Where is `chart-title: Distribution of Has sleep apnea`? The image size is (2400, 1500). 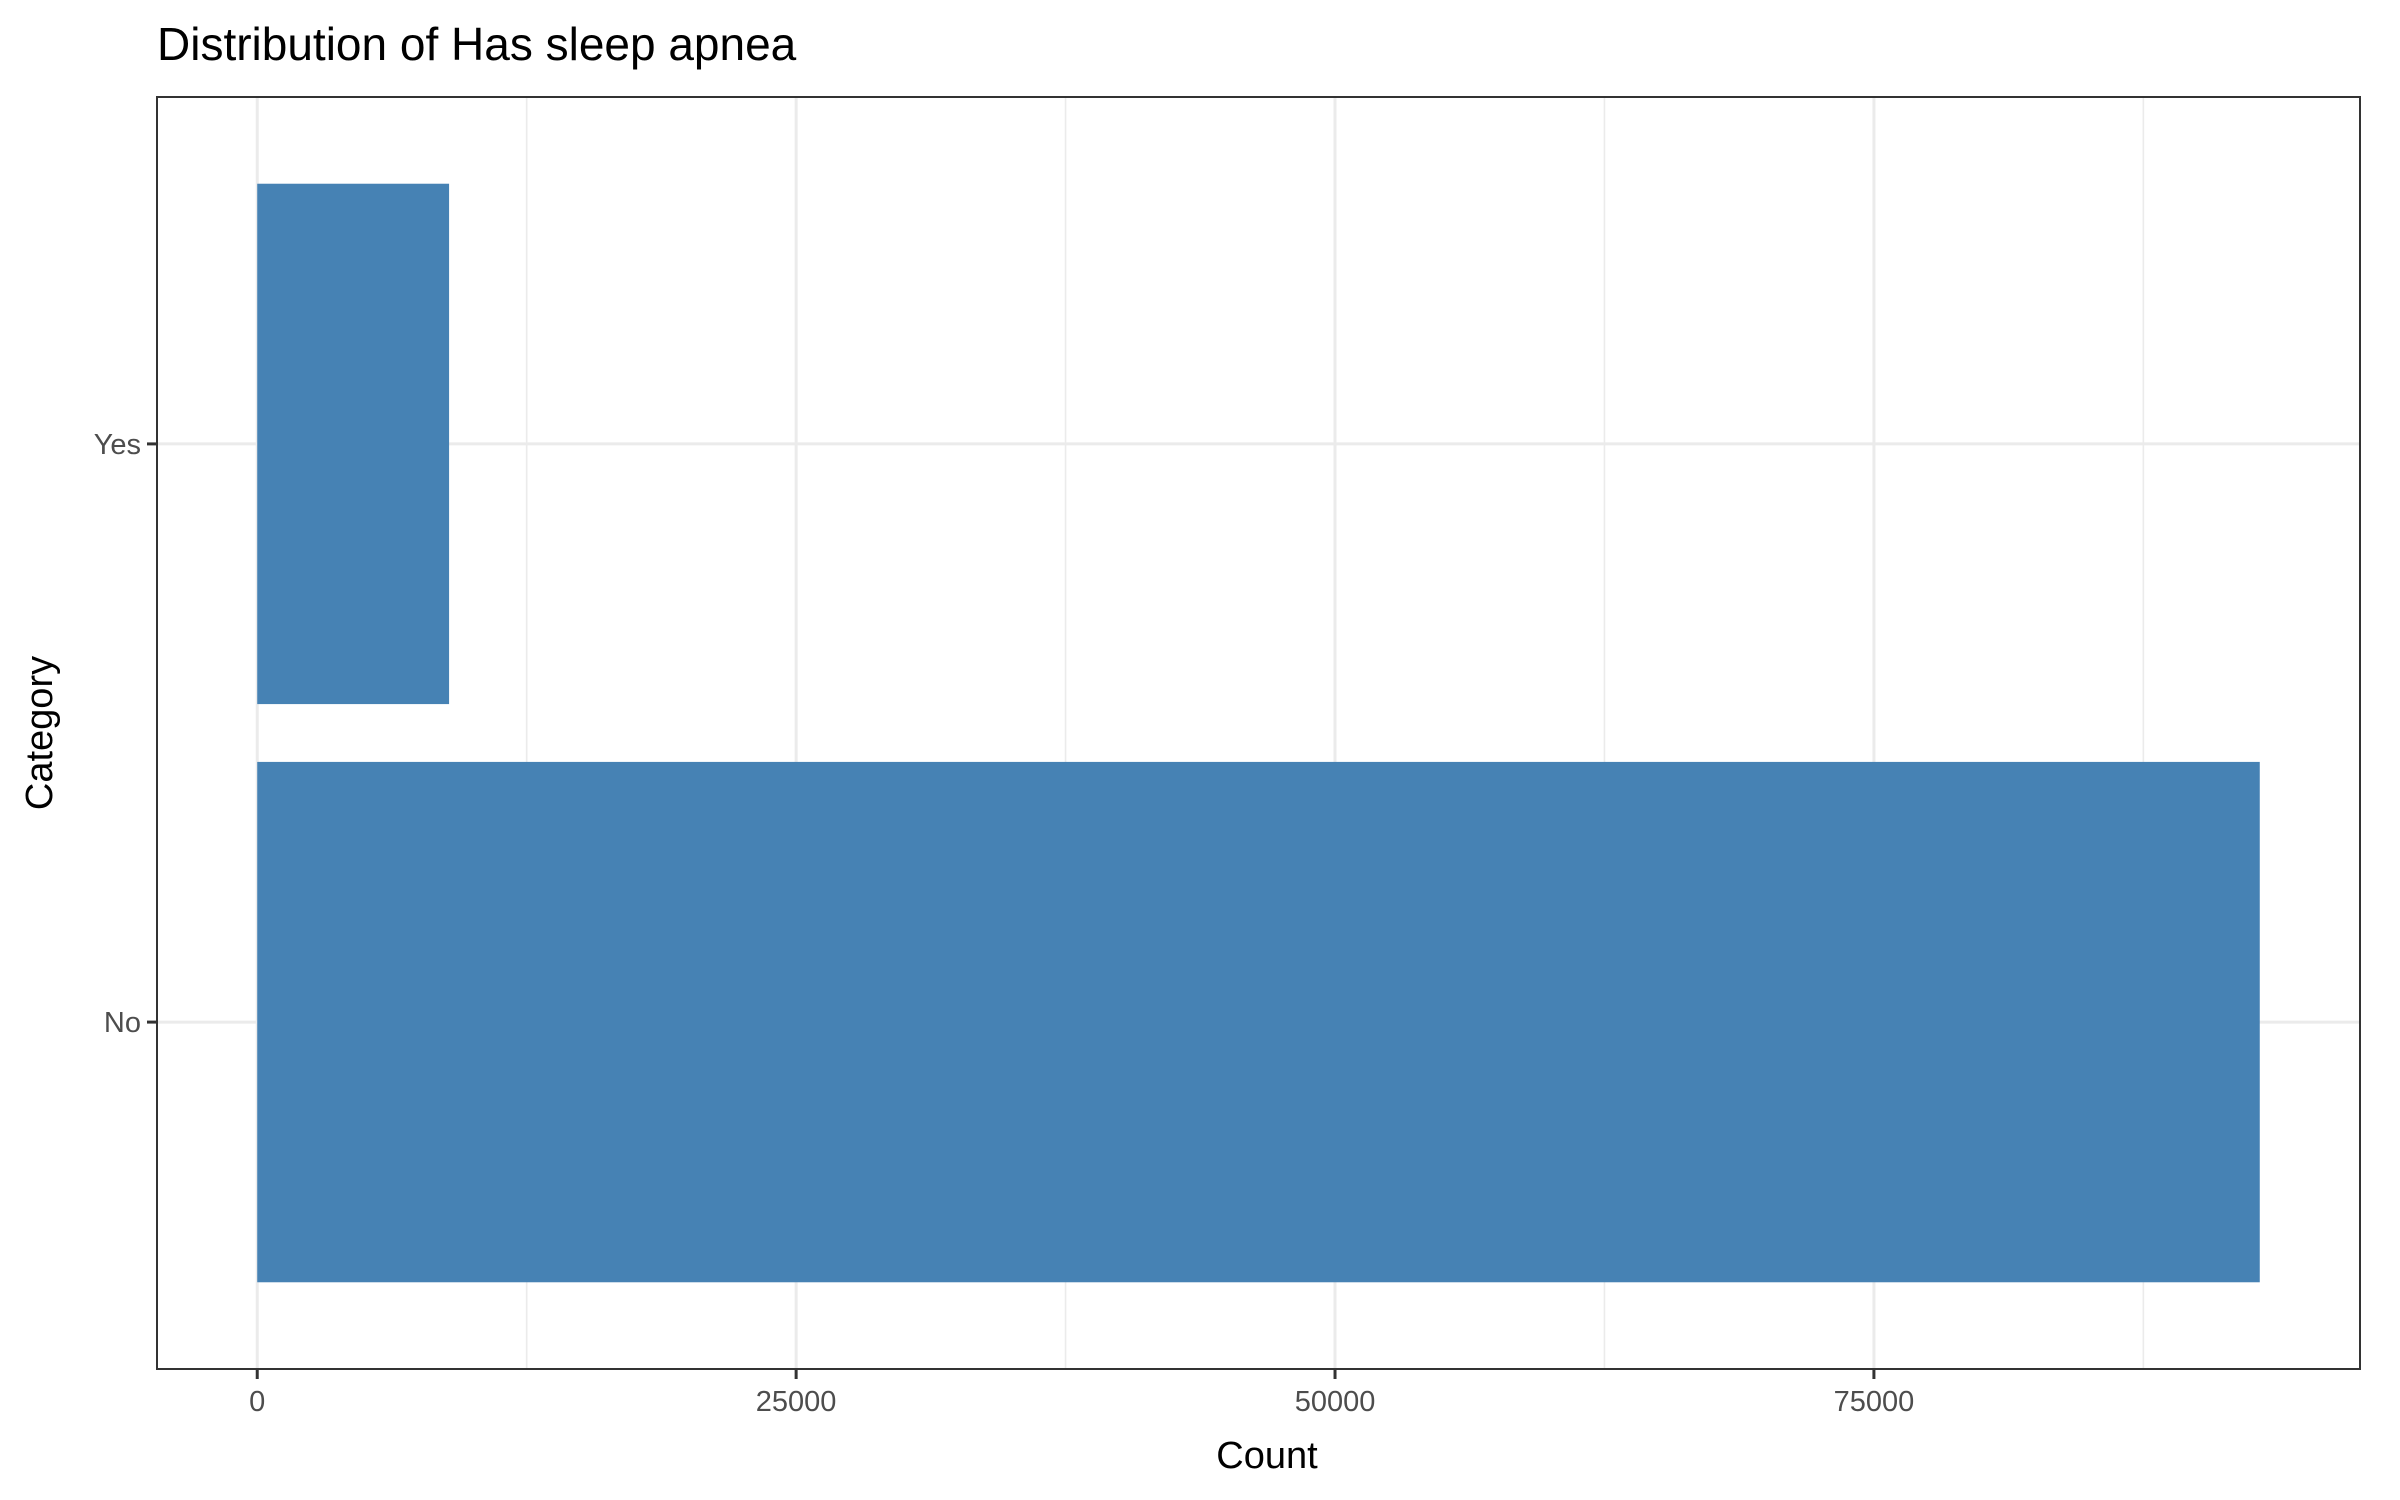 chart-title: Distribution of Has sleep apnea is located at coordinates (477, 44).